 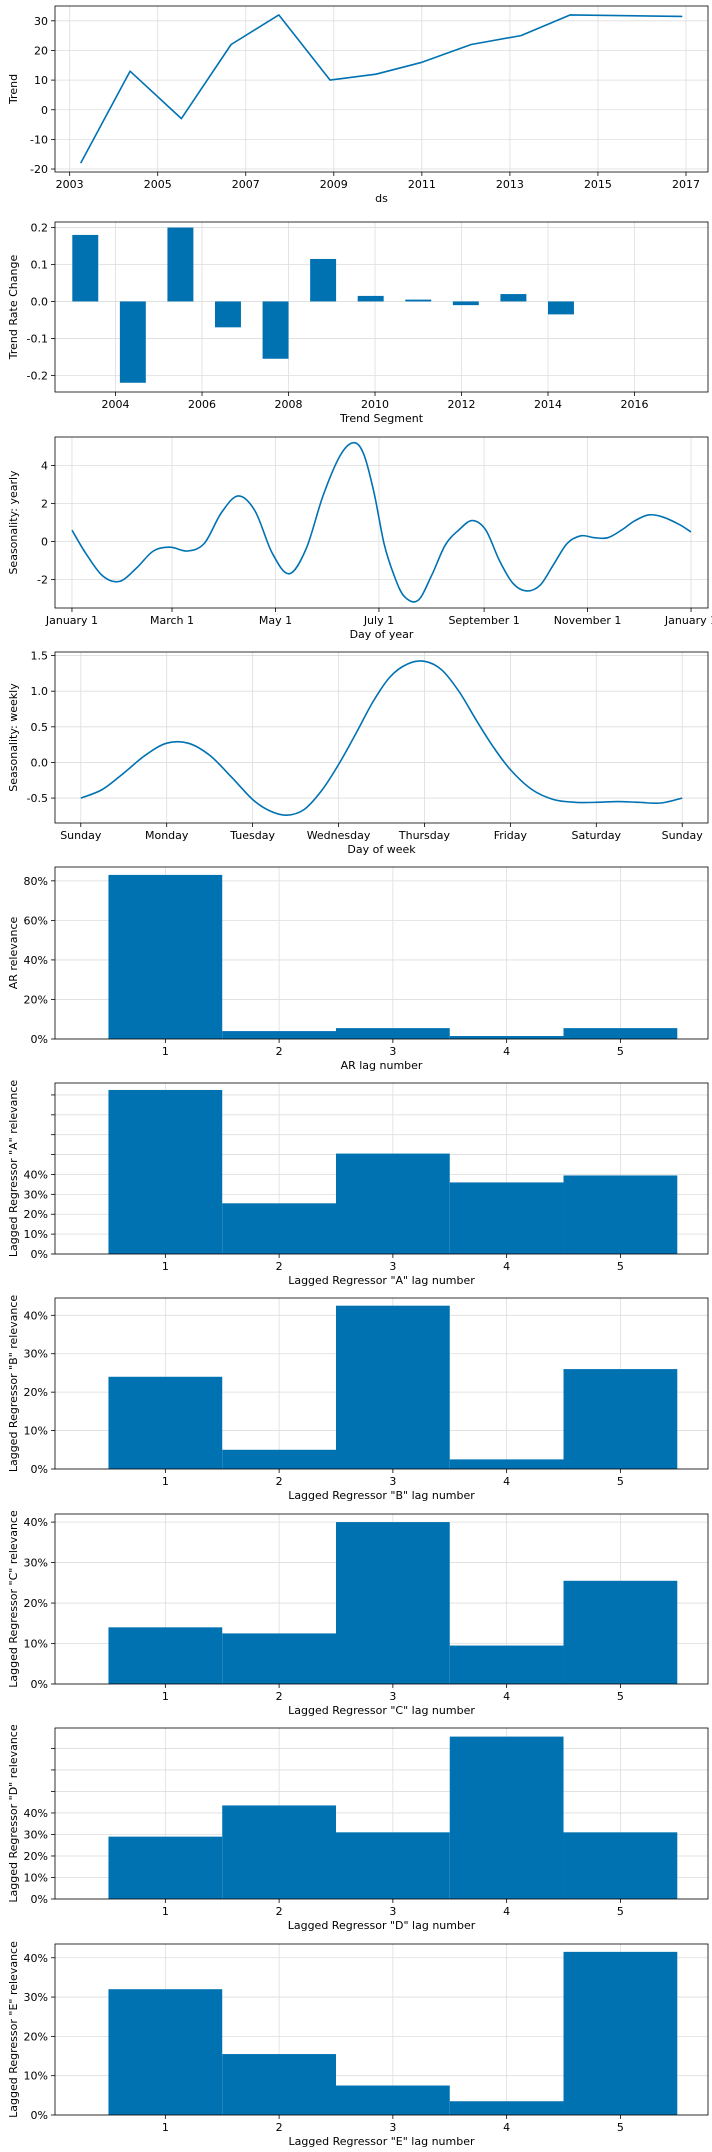 I want to click on x-tick-label: Friday, so click(x=511, y=835).